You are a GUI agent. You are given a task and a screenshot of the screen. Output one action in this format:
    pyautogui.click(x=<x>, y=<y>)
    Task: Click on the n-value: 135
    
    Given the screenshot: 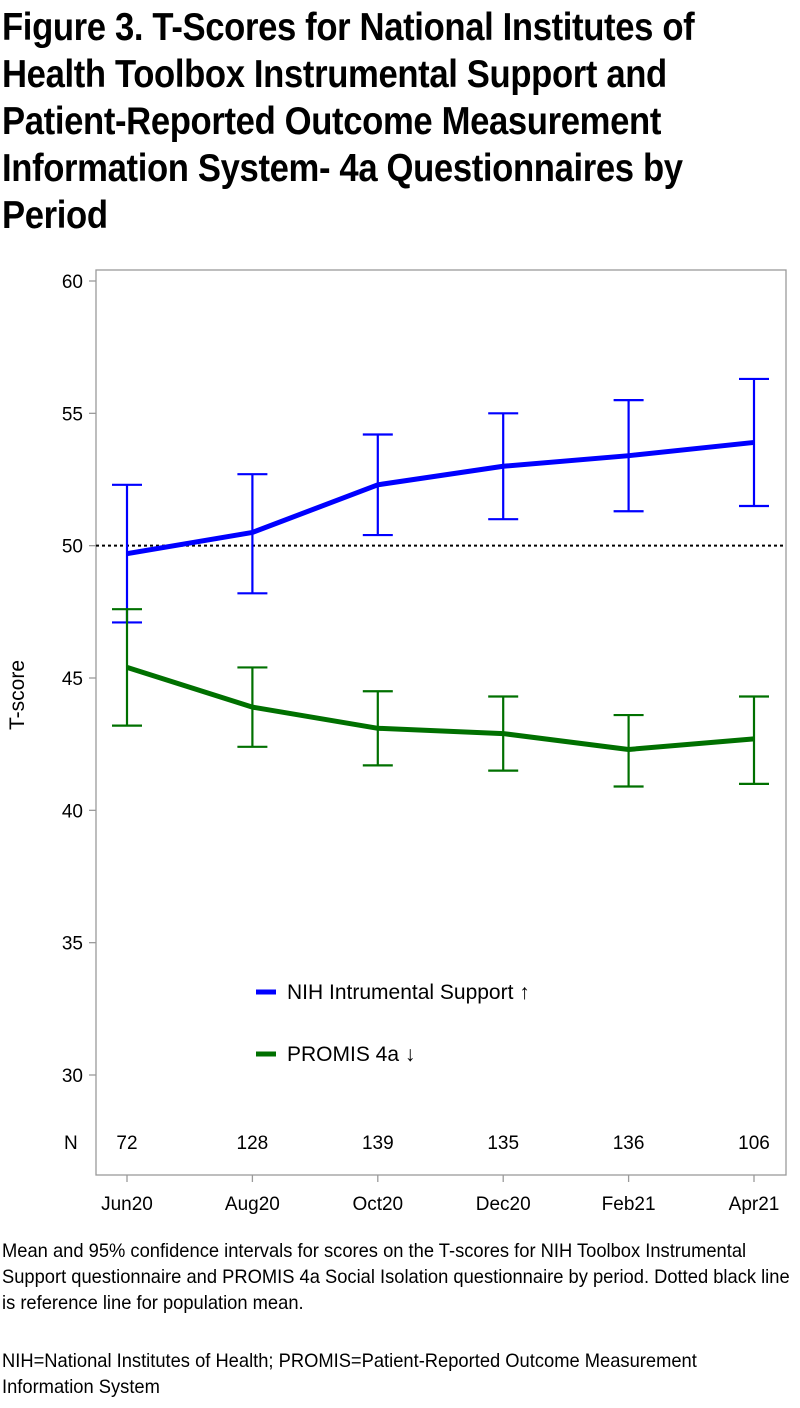 What is the action you would take?
    pyautogui.click(x=503, y=1143)
    